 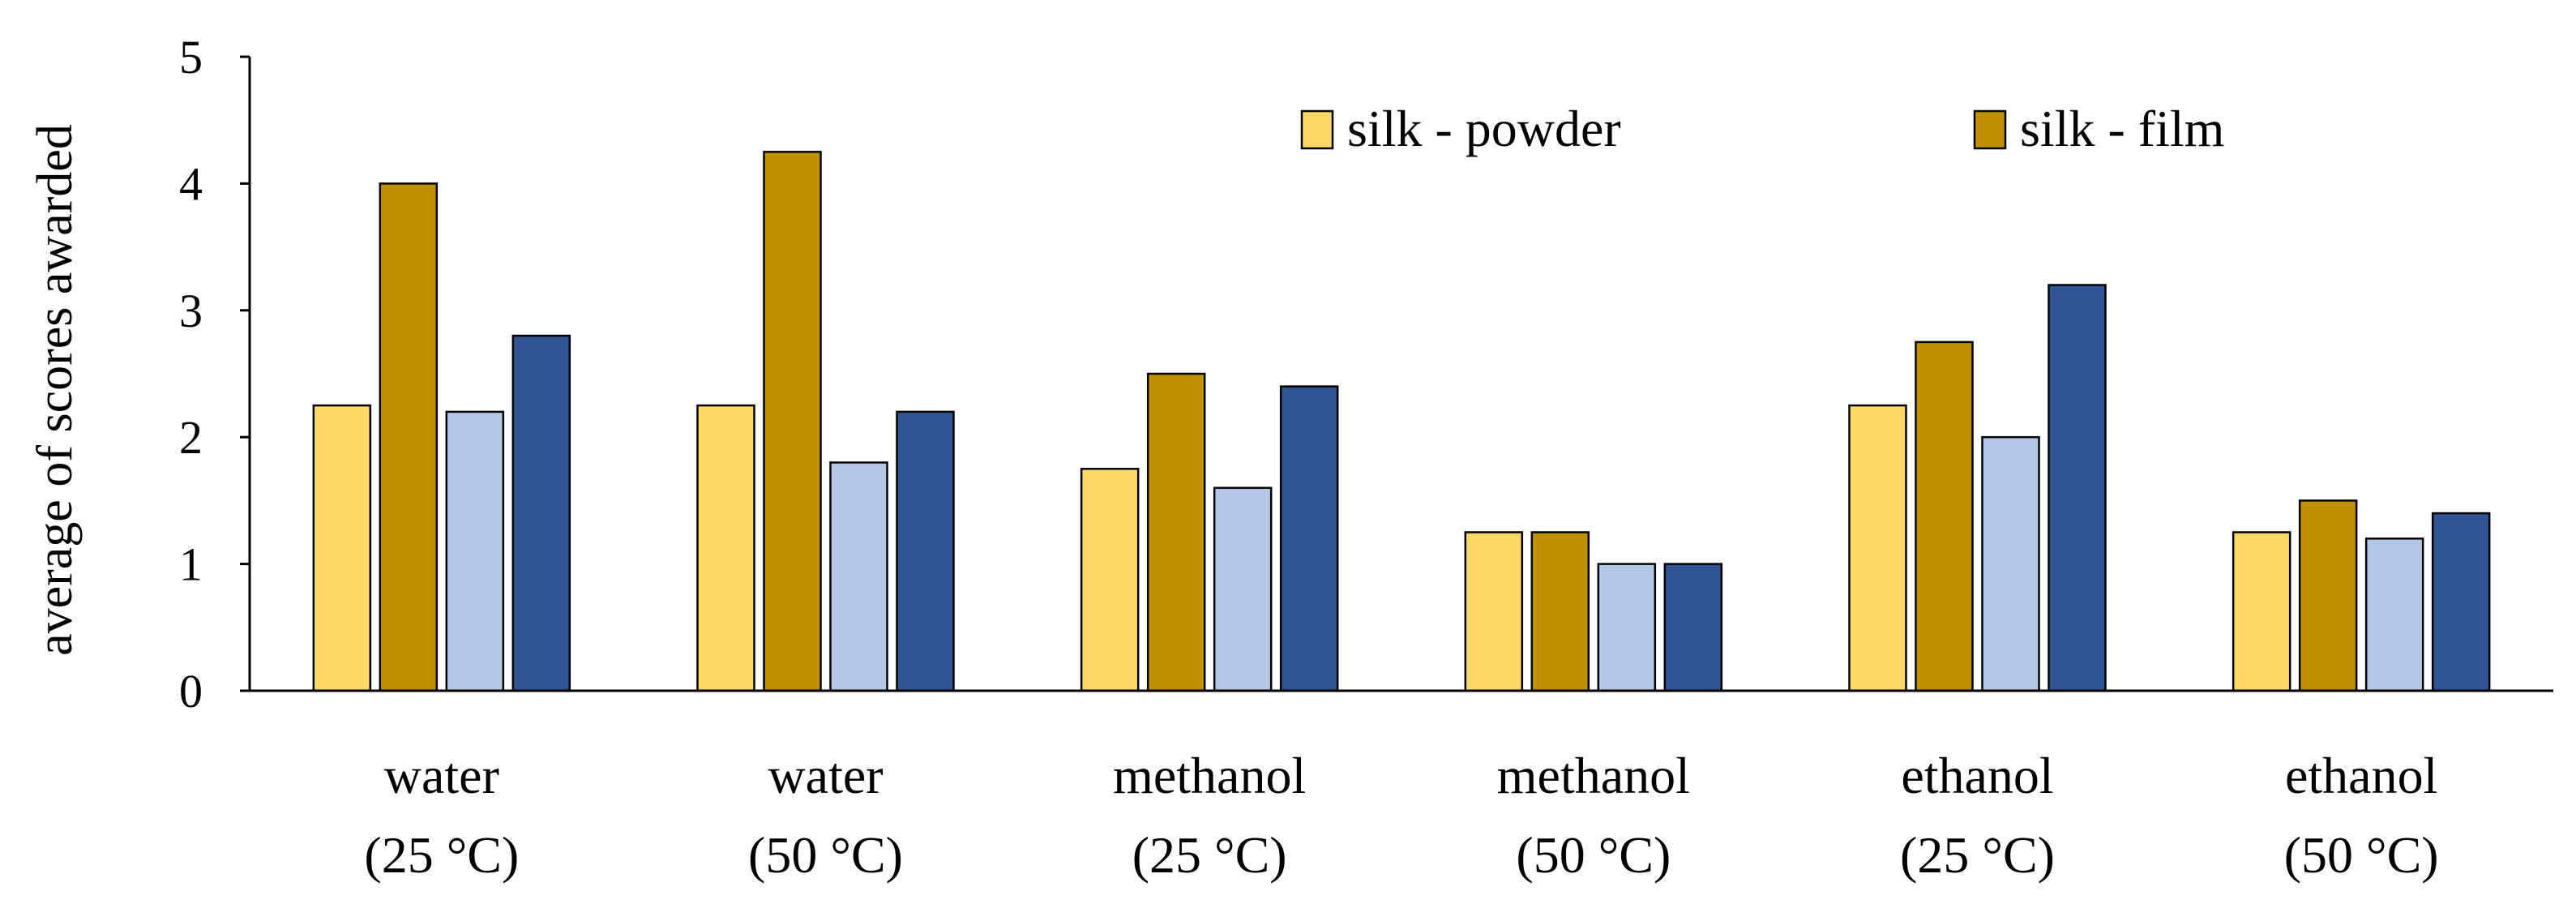 I want to click on y-tick-label-5: 5, so click(x=191, y=57).